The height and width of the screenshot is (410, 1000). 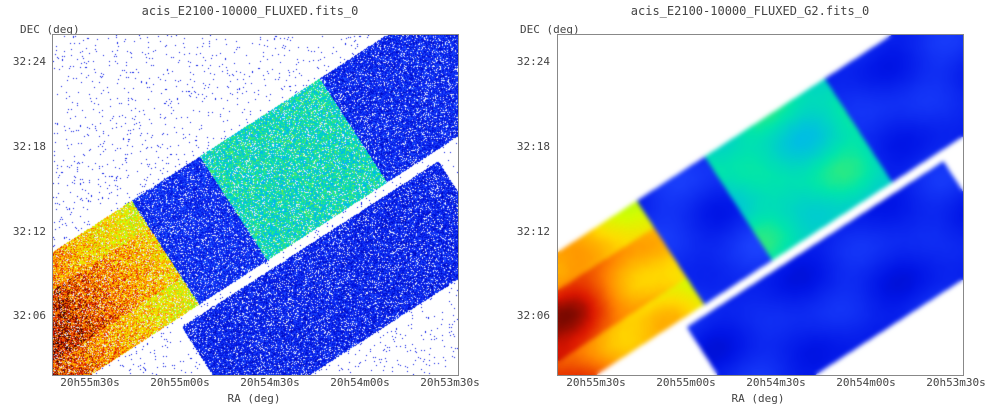 What do you see at coordinates (250, 11) in the screenshot?
I see `panel-title: acis_E2100-10000_FLUXED.fits_0` at bounding box center [250, 11].